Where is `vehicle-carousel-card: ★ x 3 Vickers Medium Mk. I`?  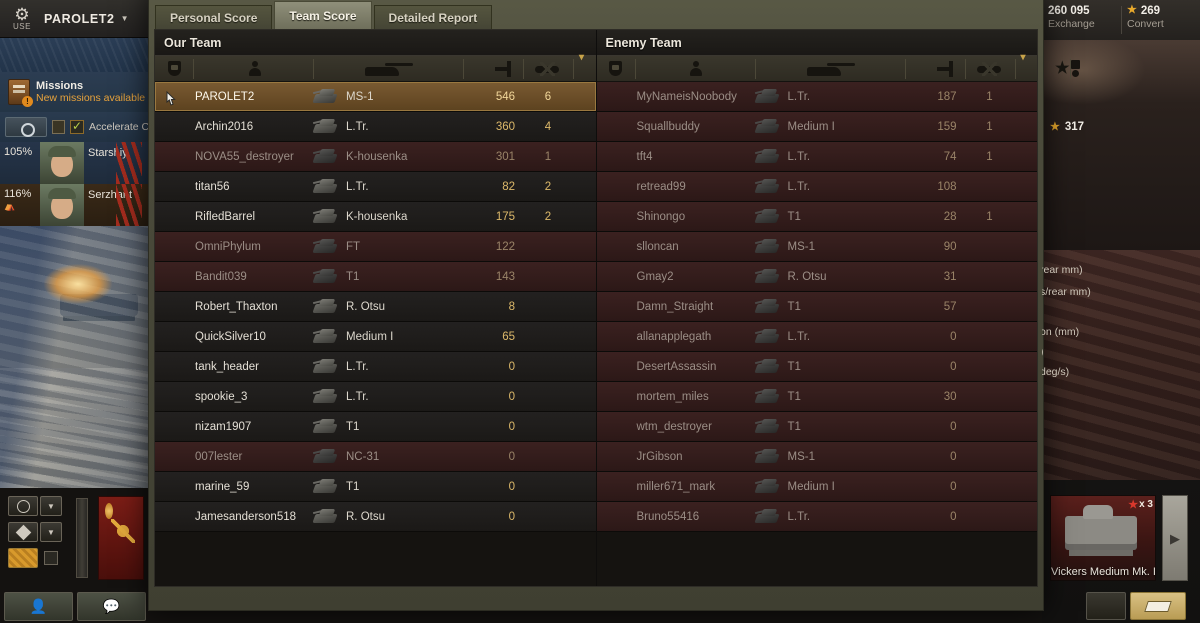 vehicle-carousel-card: ★ x 3 Vickers Medium Mk. I is located at coordinates (1103, 538).